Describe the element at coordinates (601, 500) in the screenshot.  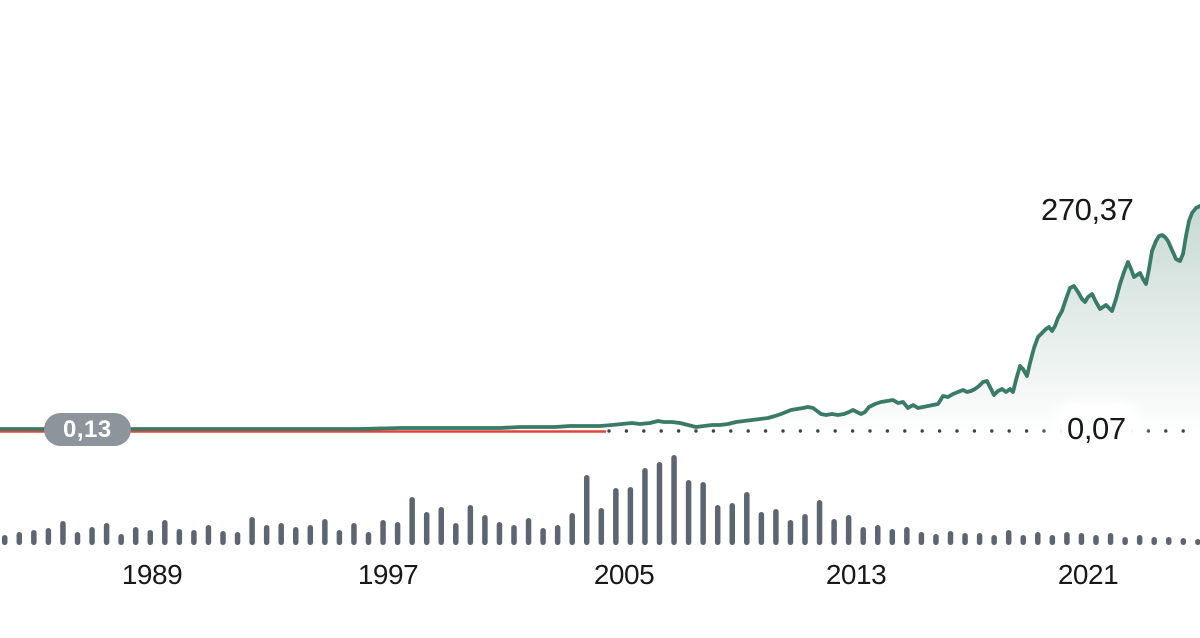
I see `volume-bars` at that location.